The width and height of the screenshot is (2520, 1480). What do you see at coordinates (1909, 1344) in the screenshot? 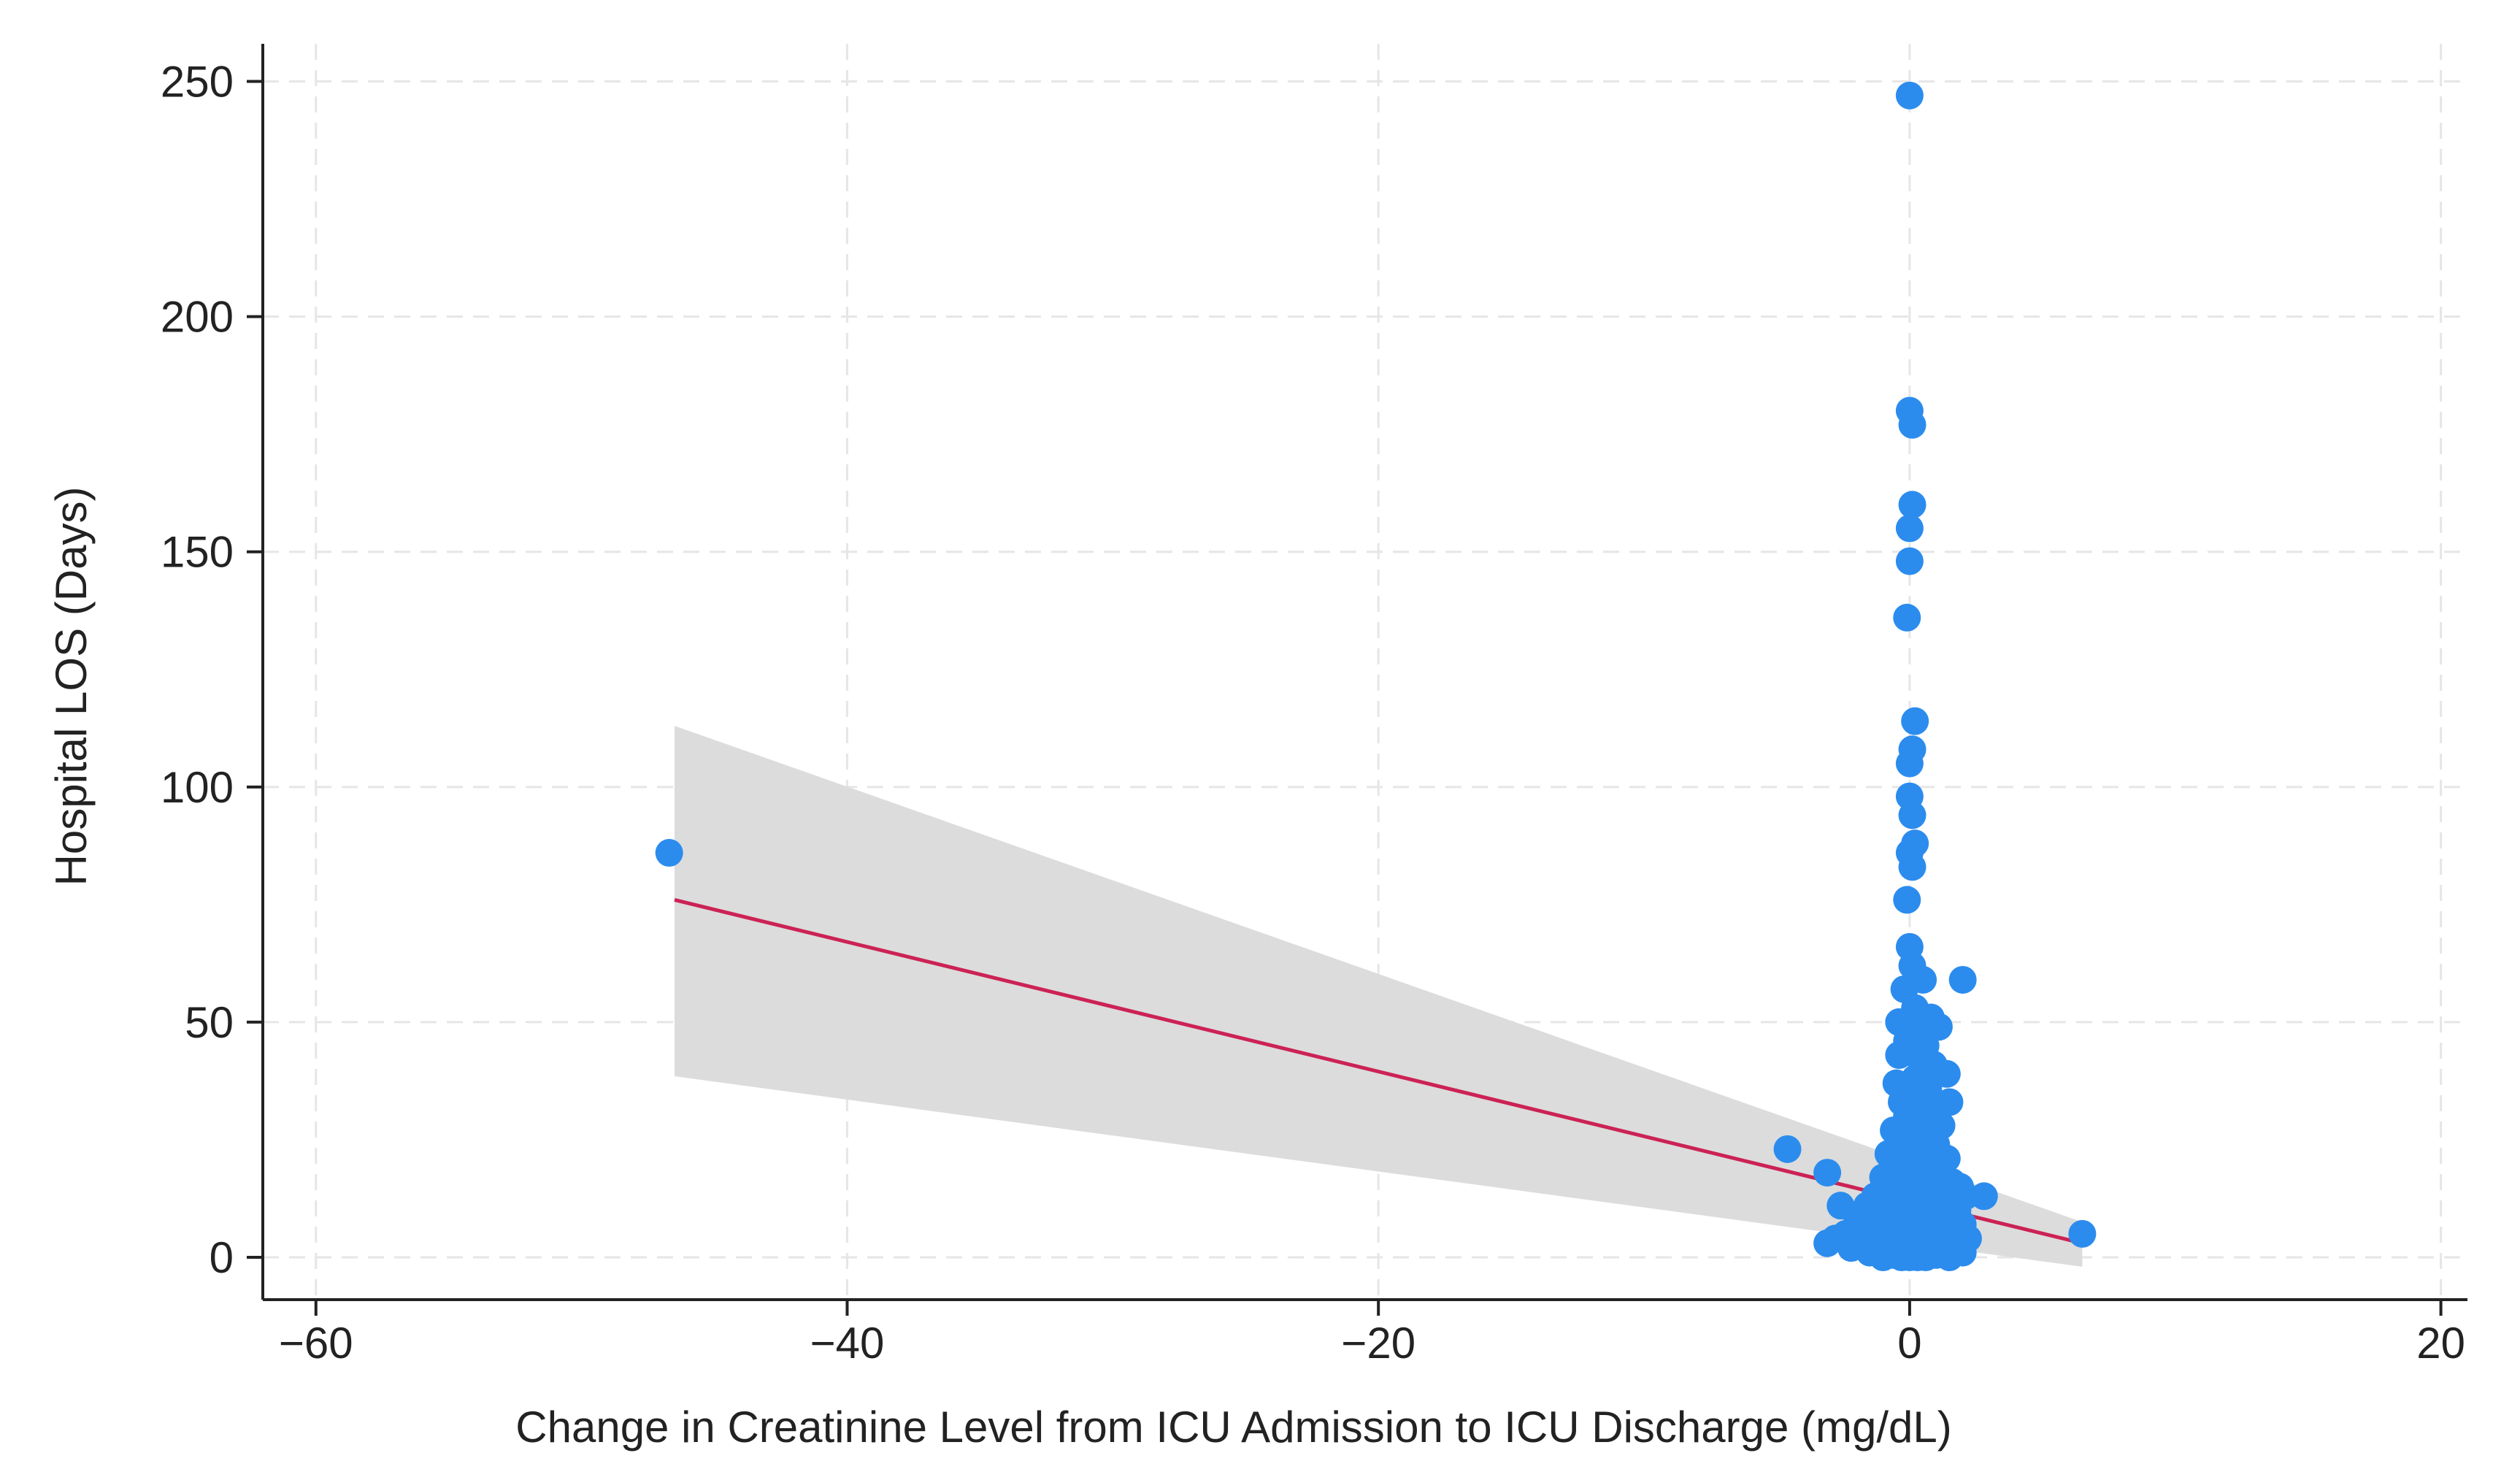
I see `x-tick-label: 0` at bounding box center [1909, 1344].